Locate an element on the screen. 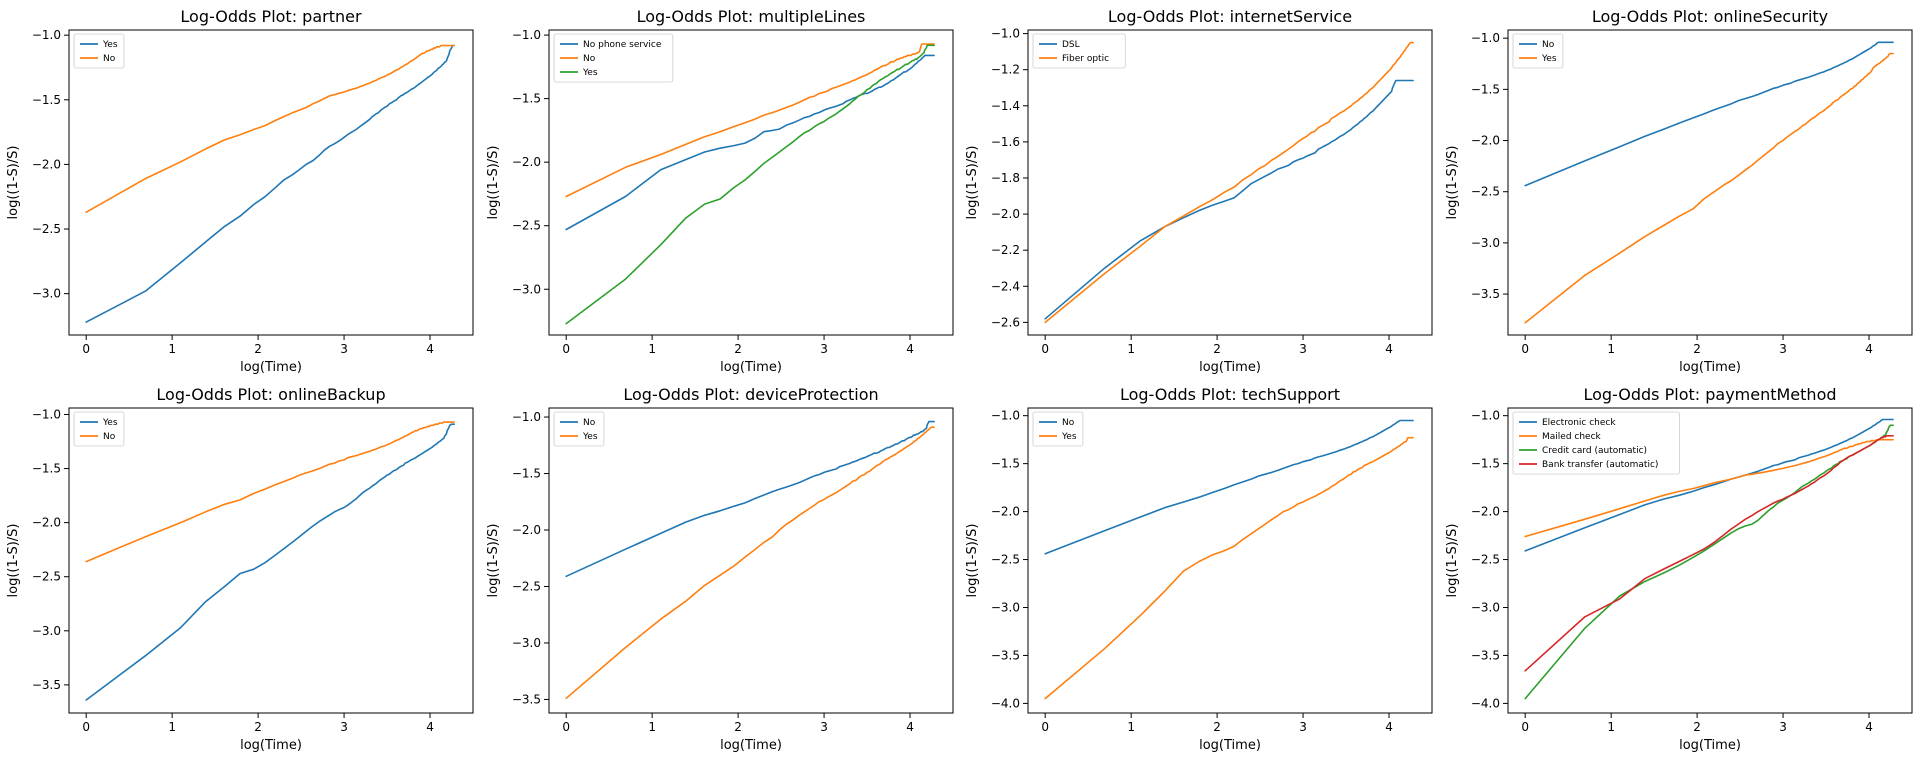  y-tick-label: −2.6 is located at coordinates (1005, 322).